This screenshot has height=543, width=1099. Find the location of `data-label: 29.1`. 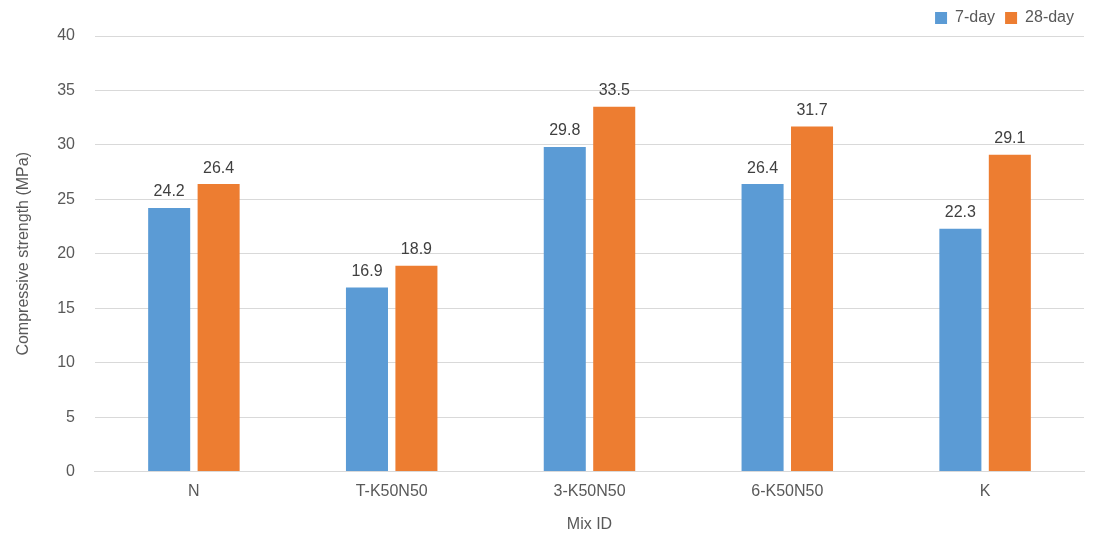

data-label: 29.1 is located at coordinates (1010, 138).